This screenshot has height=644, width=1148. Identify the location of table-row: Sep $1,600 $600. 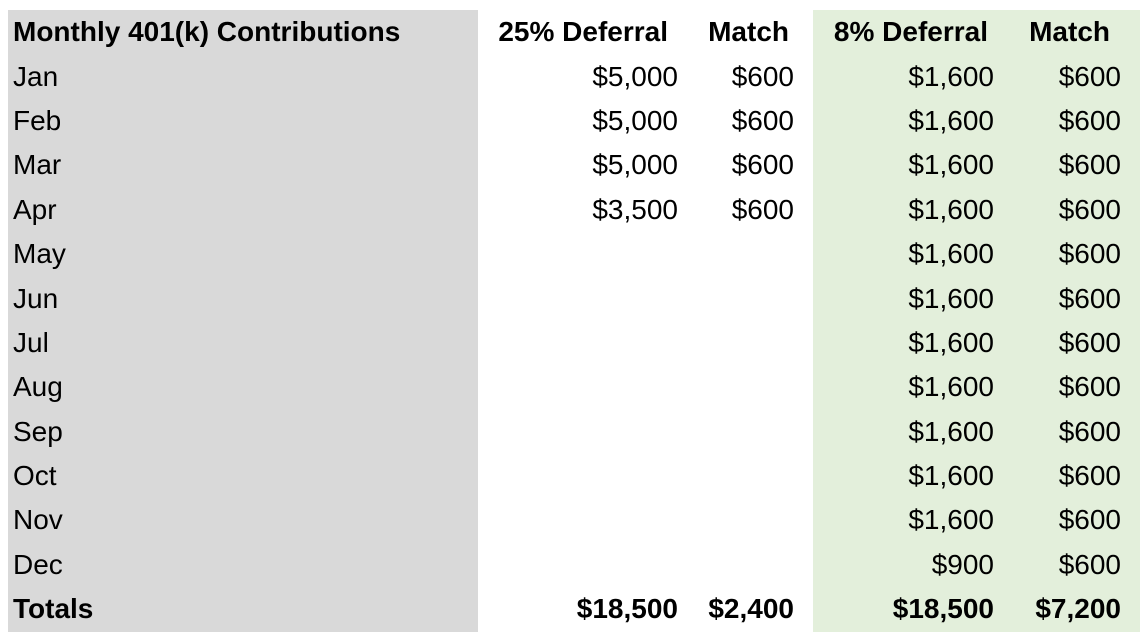
(571, 432).